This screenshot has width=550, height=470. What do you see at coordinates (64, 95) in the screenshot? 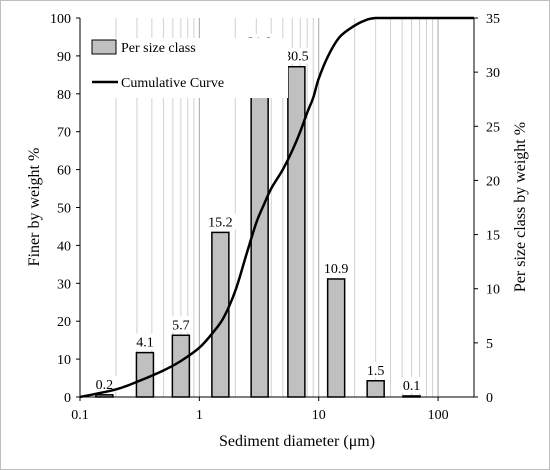
I see `y-left-tick-label: 80` at bounding box center [64, 95].